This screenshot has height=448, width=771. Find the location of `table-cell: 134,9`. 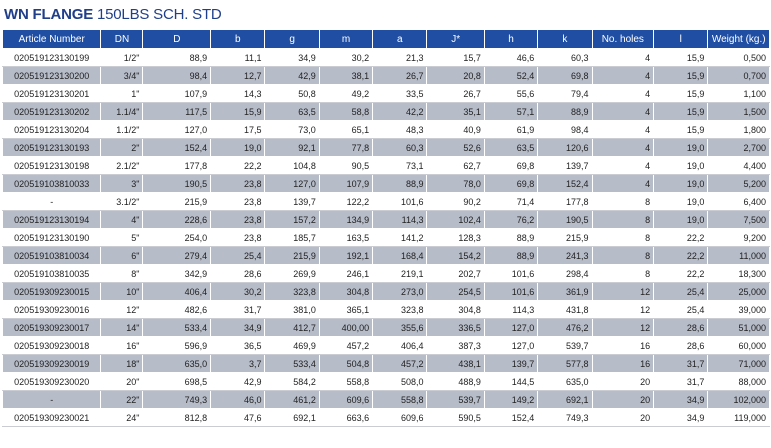

table-cell: 134,9 is located at coordinates (346, 219).